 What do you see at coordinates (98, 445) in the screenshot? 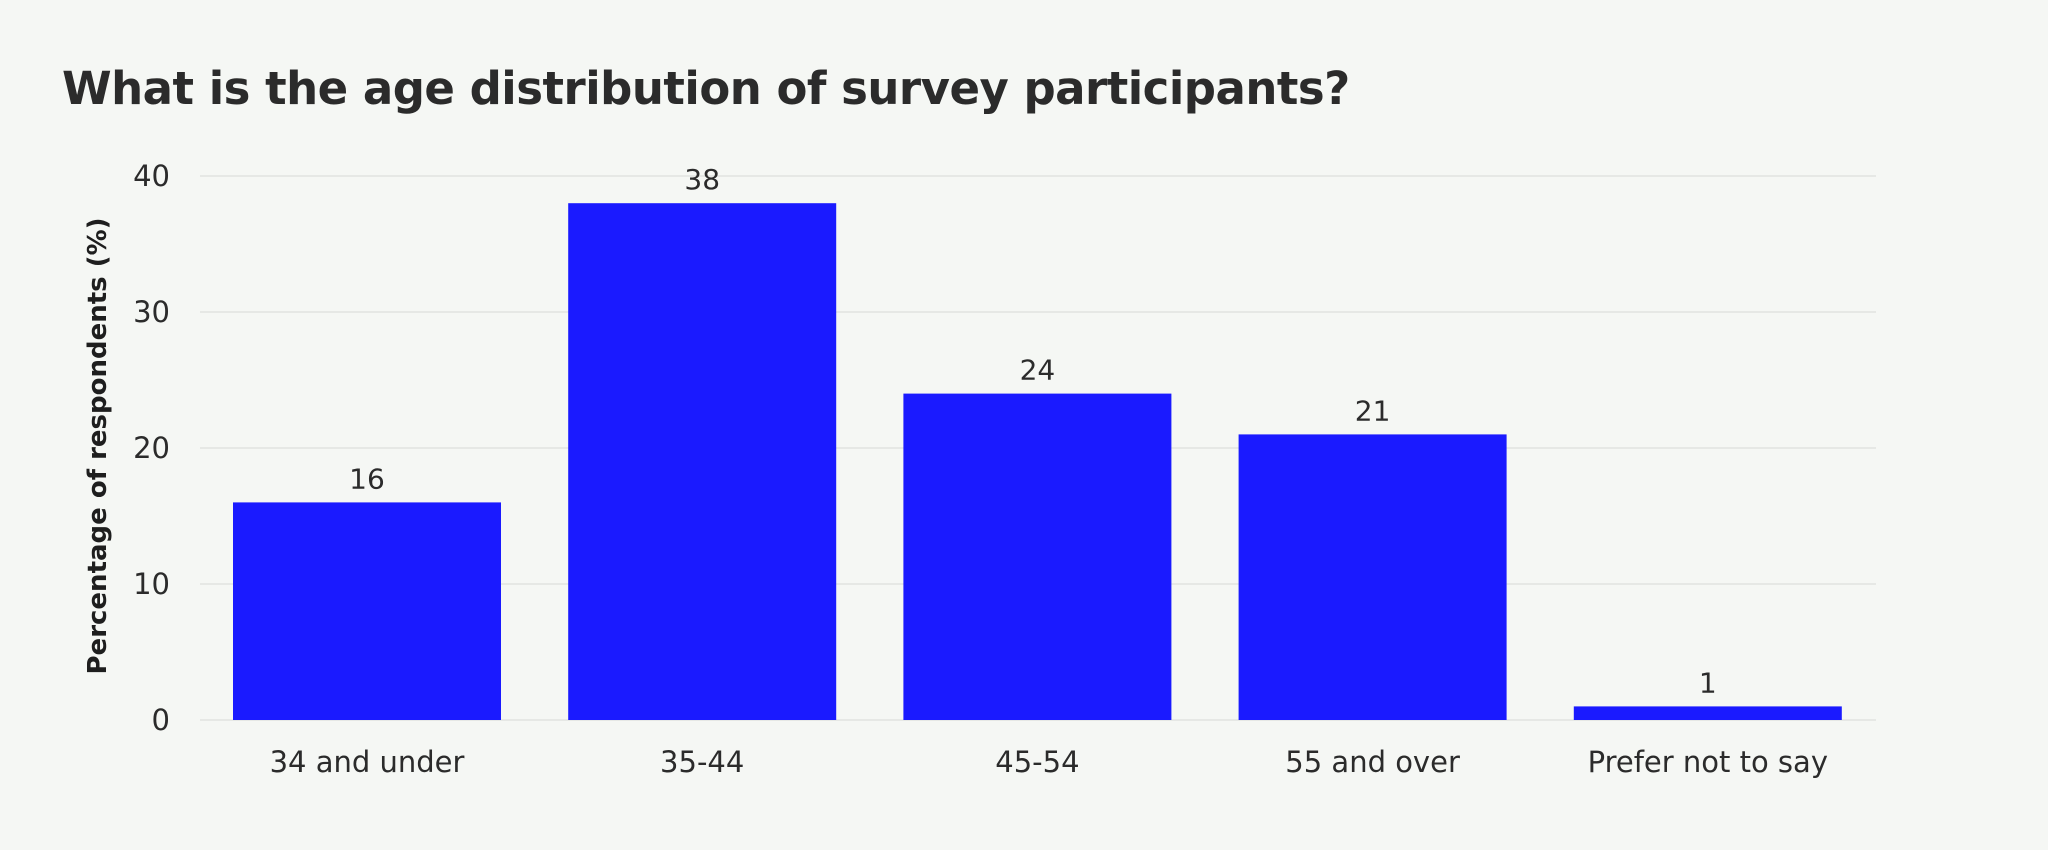
I see `y-axis-title: Percentage of respondents (%)` at bounding box center [98, 445].